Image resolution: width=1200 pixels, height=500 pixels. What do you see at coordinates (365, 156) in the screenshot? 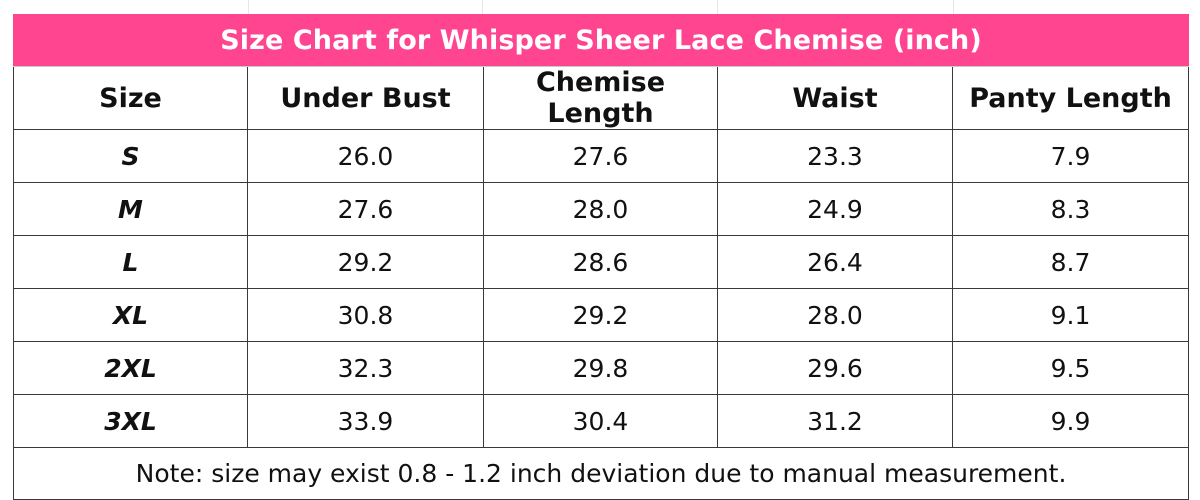
I see `under-bust-value: 26.0` at bounding box center [365, 156].